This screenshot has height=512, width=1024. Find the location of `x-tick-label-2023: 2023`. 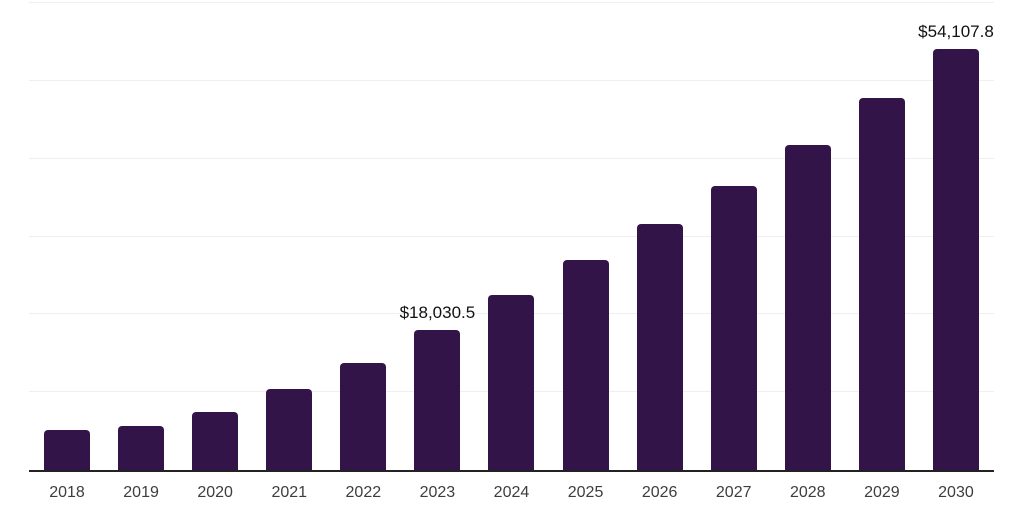

x-tick-label-2023: 2023 is located at coordinates (437, 492).